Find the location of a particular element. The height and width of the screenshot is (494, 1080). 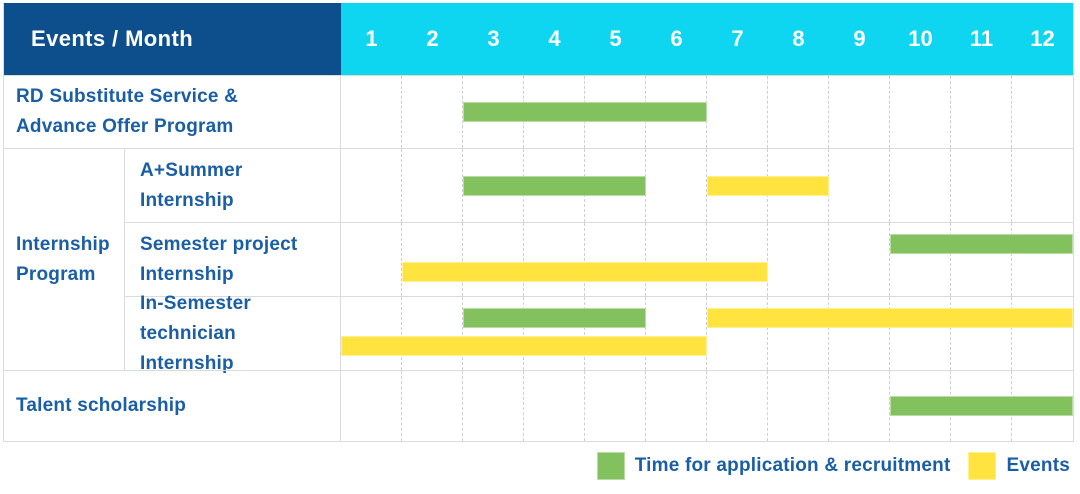

legend-label: Time for application & recruitment is located at coordinates (792, 465).